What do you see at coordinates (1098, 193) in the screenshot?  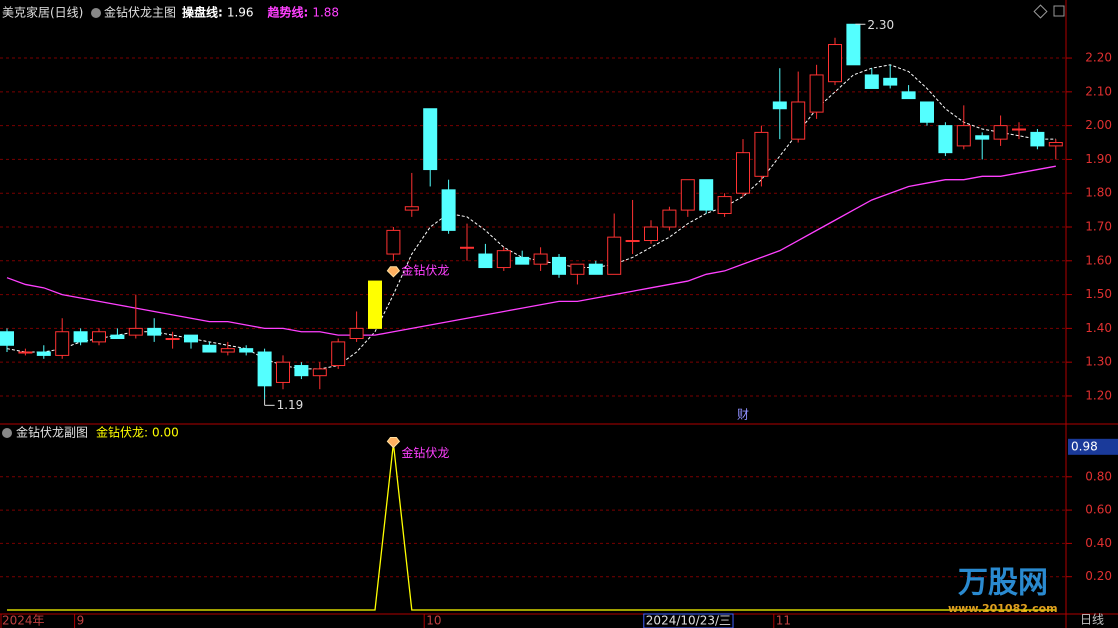 I see `y-tick-label: 1.80` at bounding box center [1098, 193].